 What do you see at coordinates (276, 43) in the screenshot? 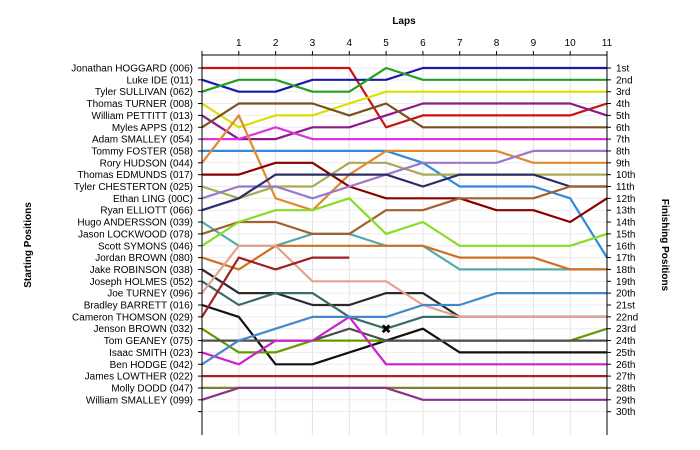
I see `x-tick-label: 2` at bounding box center [276, 43].